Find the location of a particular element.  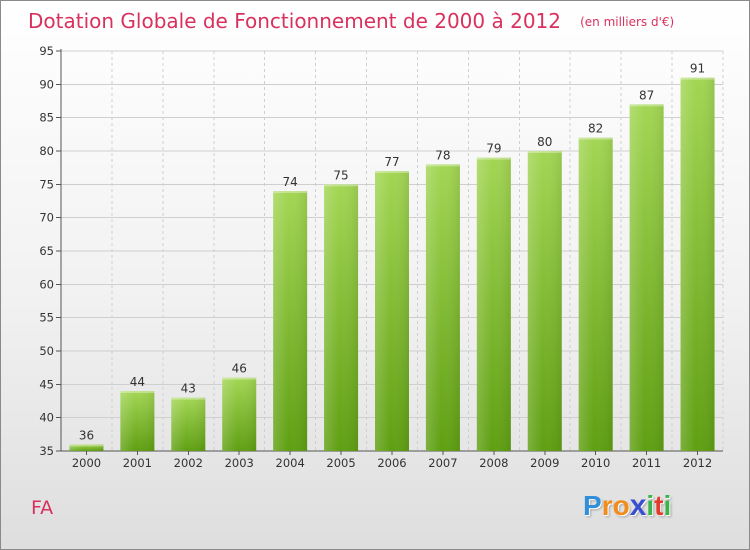

x-tick-label: 2002 is located at coordinates (188, 463).